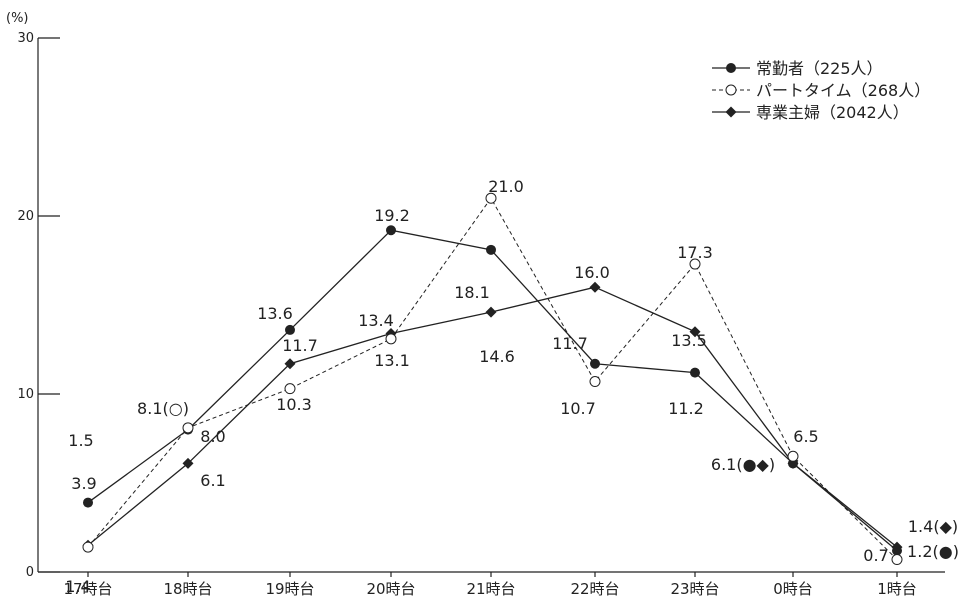  Describe the element at coordinates (686, 408) in the screenshot. I see `data-label: 11.2` at that location.